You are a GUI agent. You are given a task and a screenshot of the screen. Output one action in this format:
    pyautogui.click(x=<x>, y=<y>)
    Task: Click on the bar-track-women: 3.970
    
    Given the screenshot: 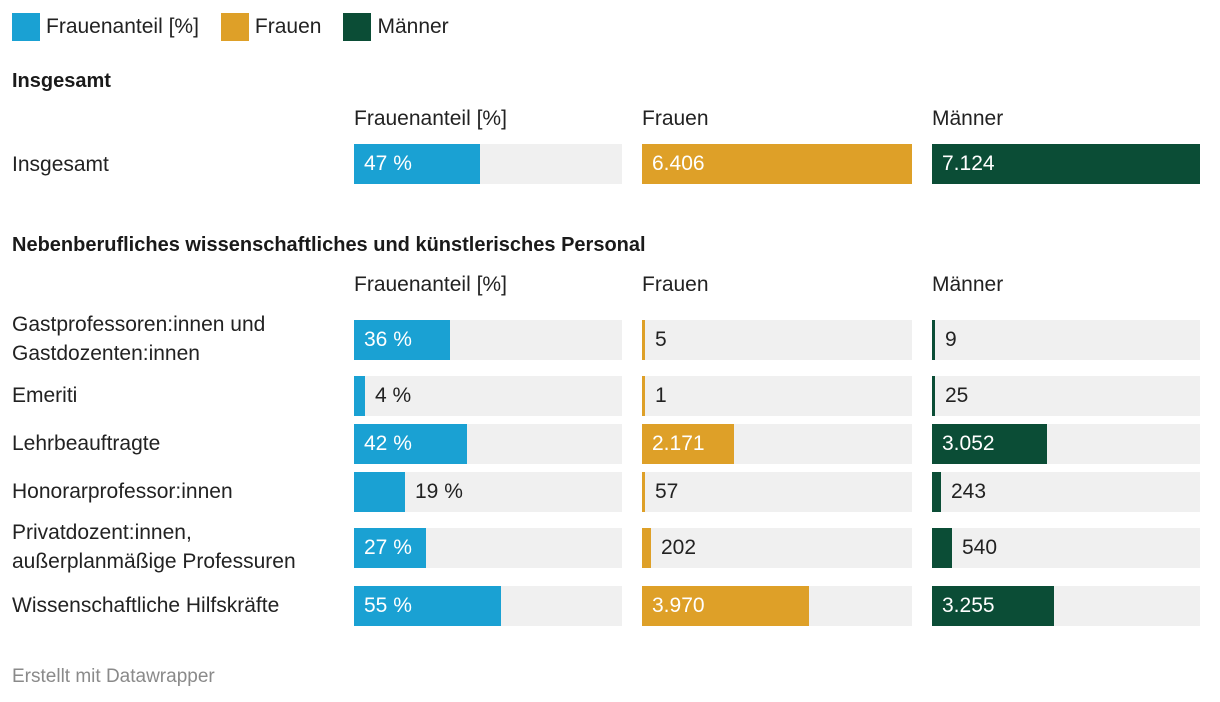 What is the action you would take?
    pyautogui.click(x=777, y=606)
    